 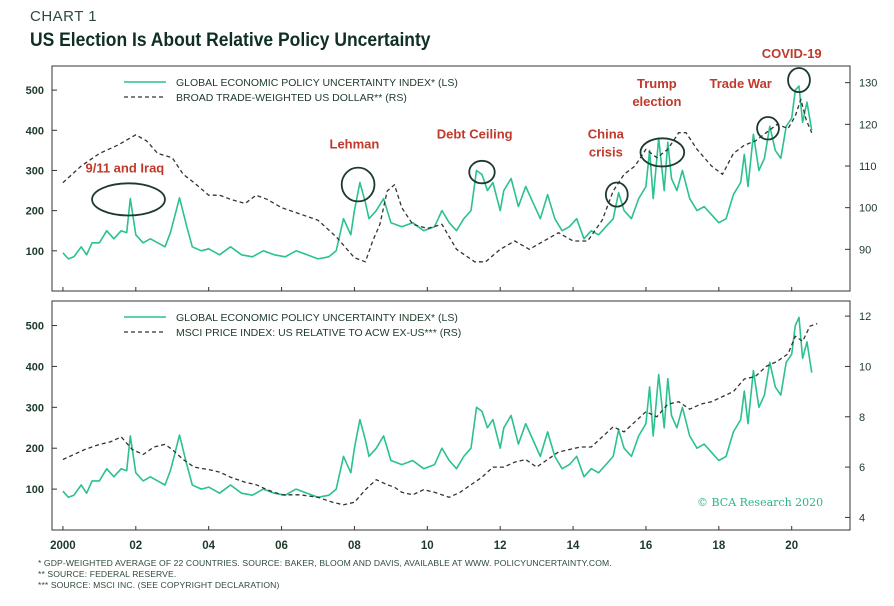 What do you see at coordinates (35, 449) in the screenshot?
I see `bottom-left-tick-label: 200` at bounding box center [35, 449].